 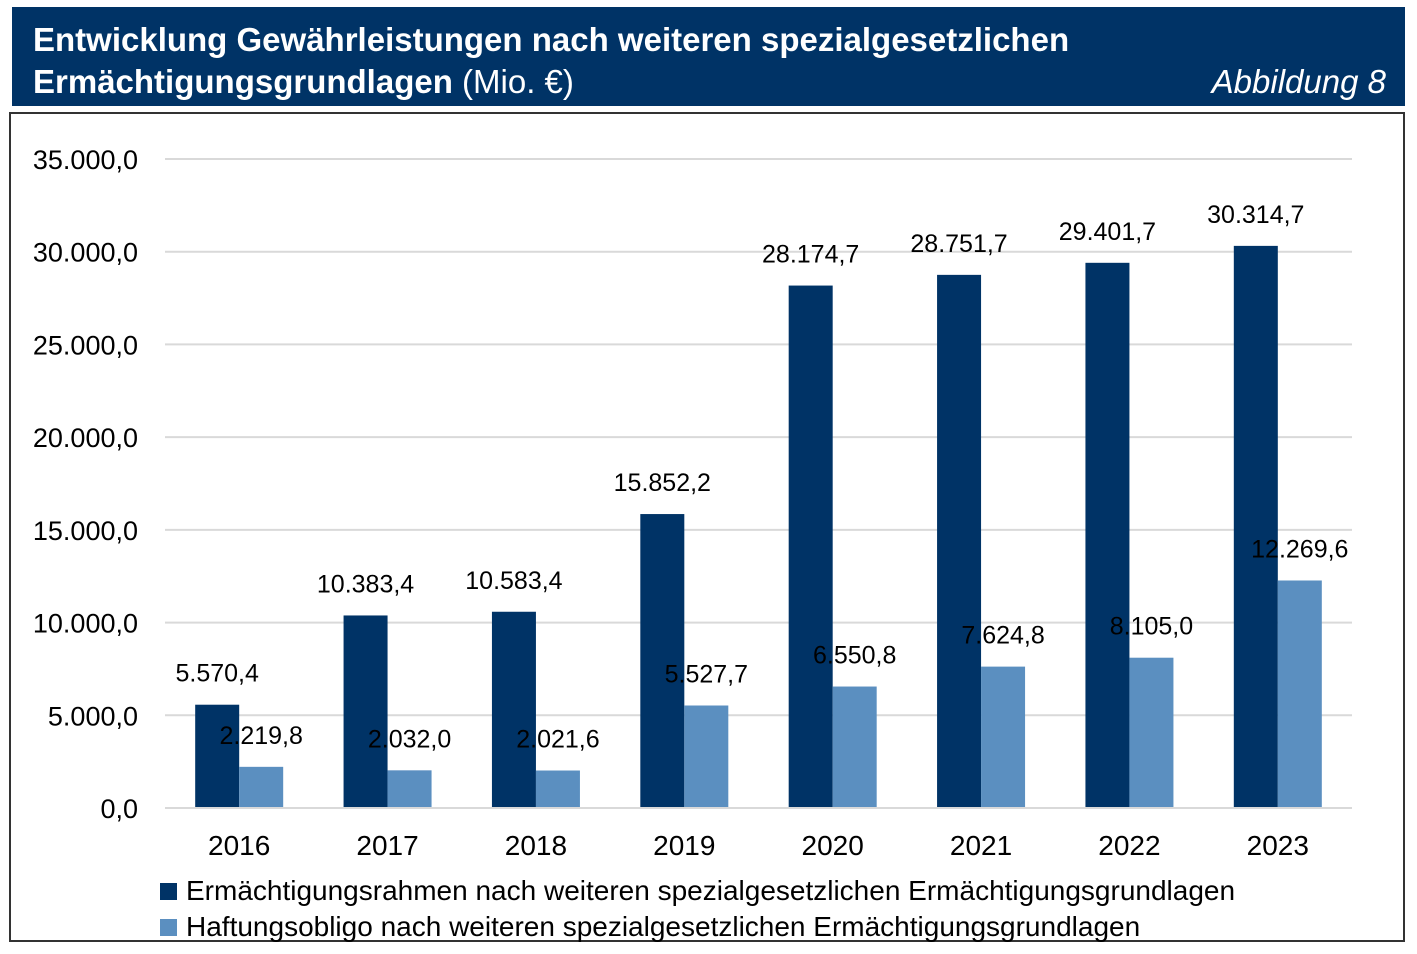 What do you see at coordinates (85, 345) in the screenshot?
I see `y-tick-label: 25.000,0` at bounding box center [85, 345].